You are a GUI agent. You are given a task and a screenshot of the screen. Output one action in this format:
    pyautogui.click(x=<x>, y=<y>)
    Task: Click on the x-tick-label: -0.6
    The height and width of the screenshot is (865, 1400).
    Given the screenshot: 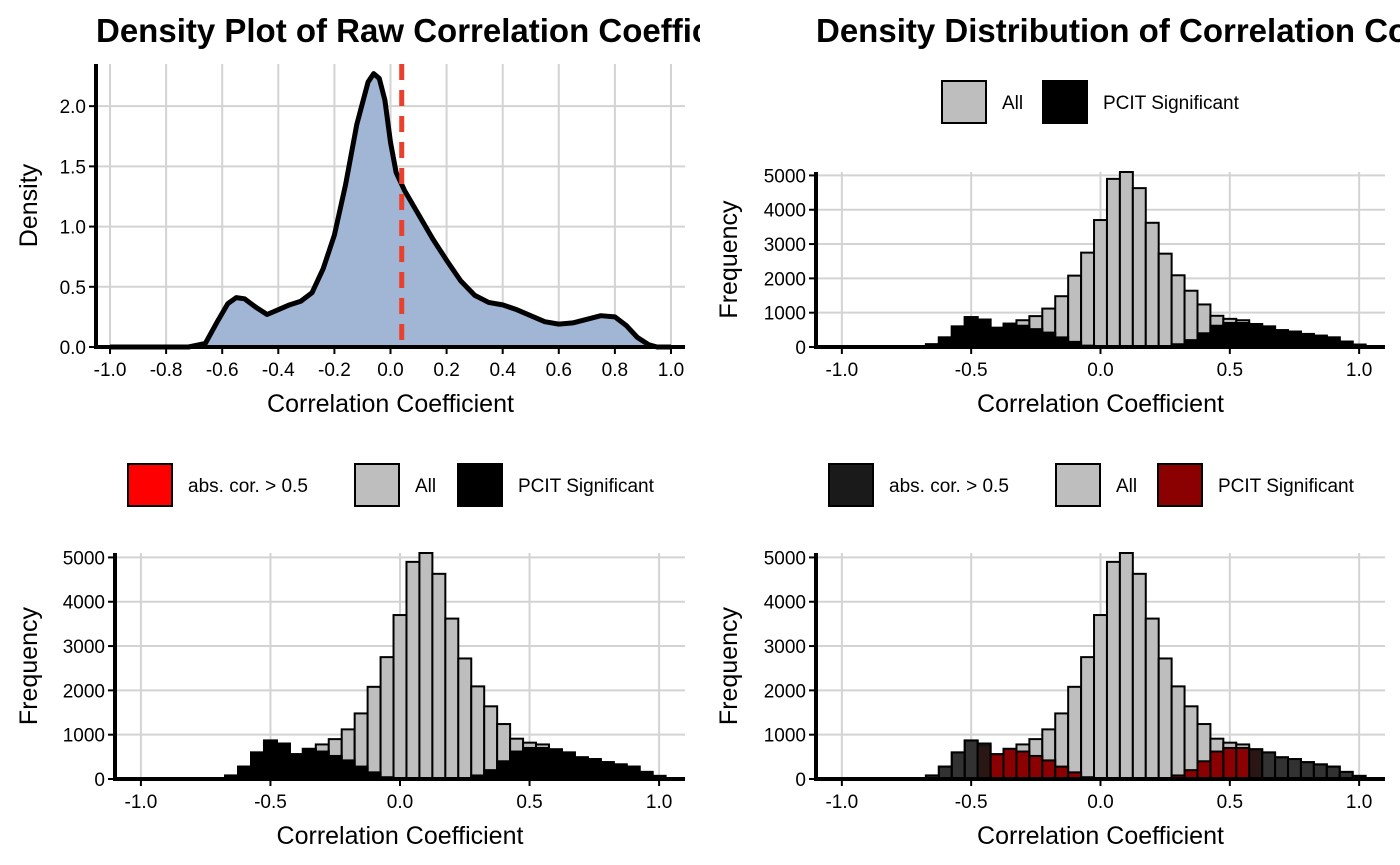 What is the action you would take?
    pyautogui.click(x=222, y=370)
    